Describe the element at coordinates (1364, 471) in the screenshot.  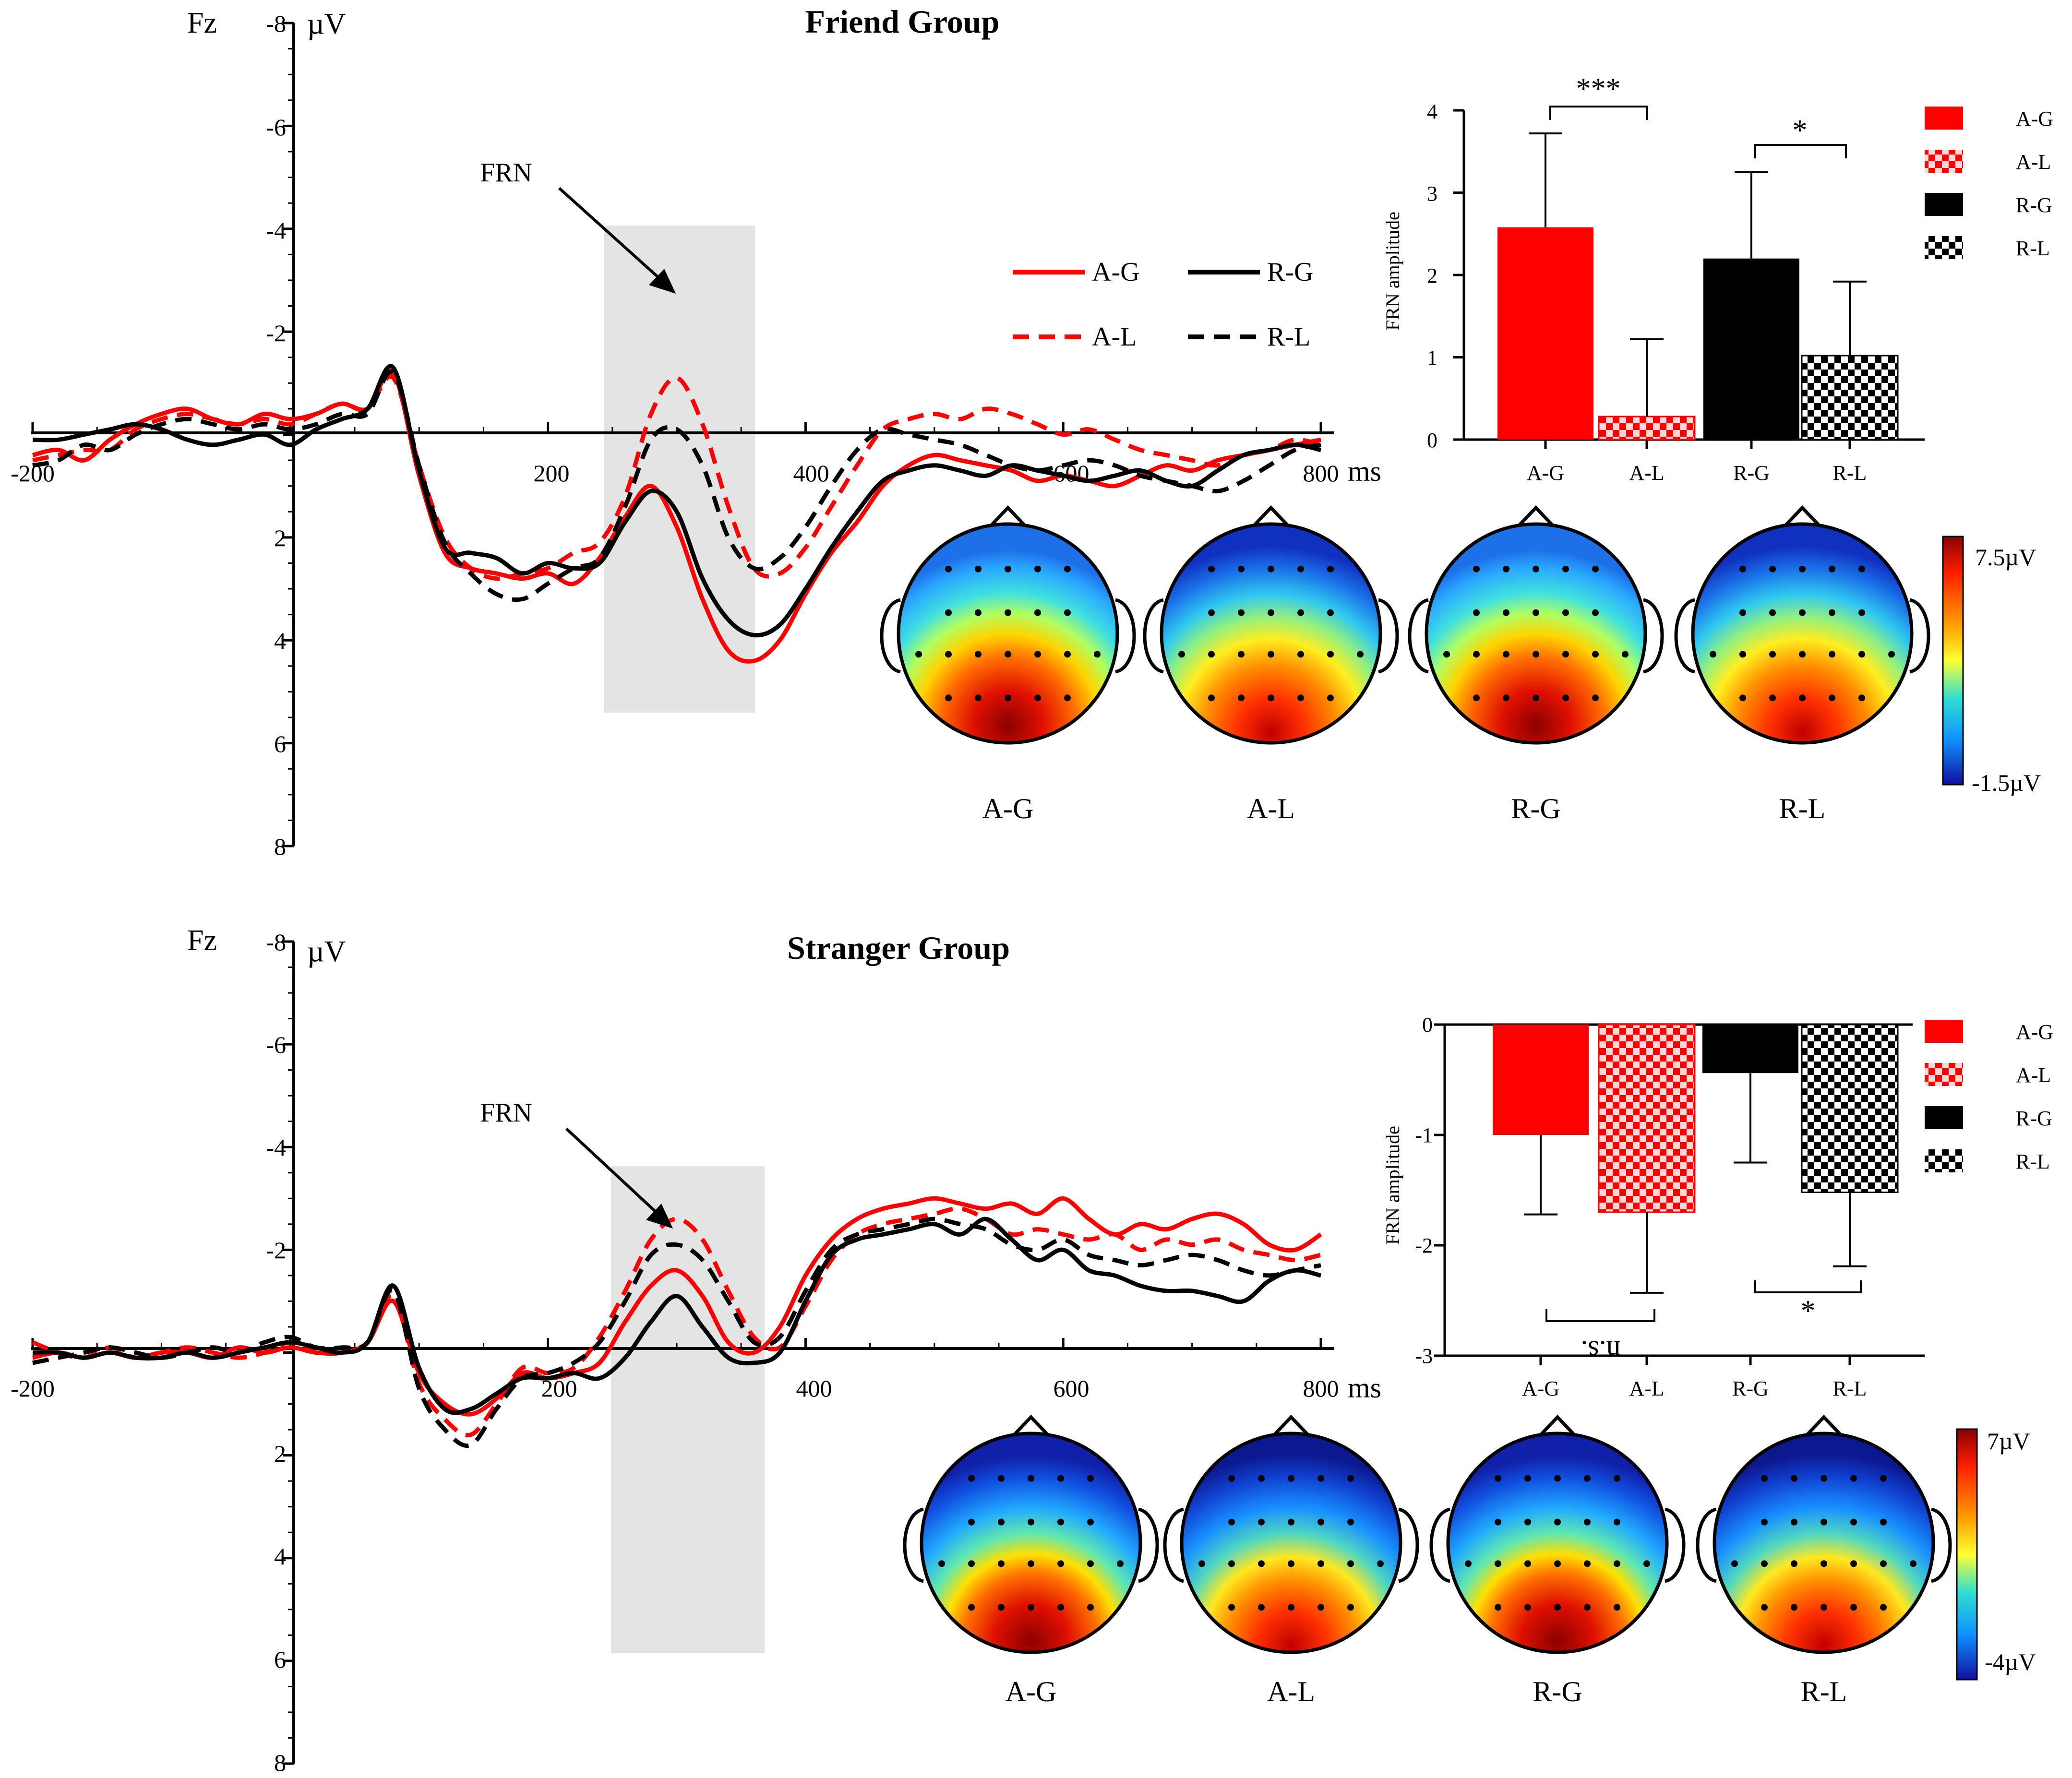
I see `friend-x-unit: ms` at that location.